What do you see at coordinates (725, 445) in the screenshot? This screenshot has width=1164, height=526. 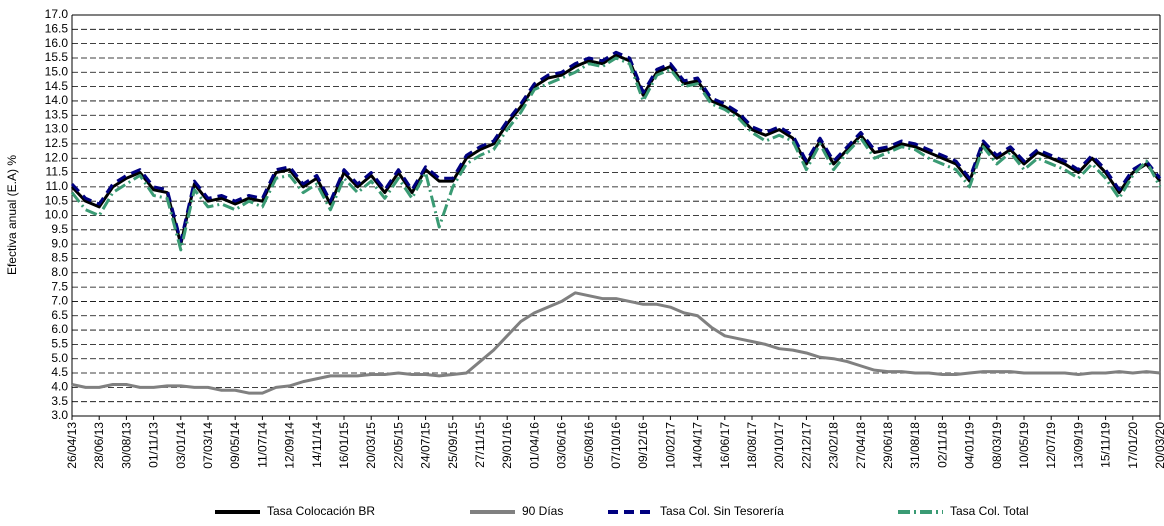 I see `x-tick-label: 16/06/17` at bounding box center [725, 445].